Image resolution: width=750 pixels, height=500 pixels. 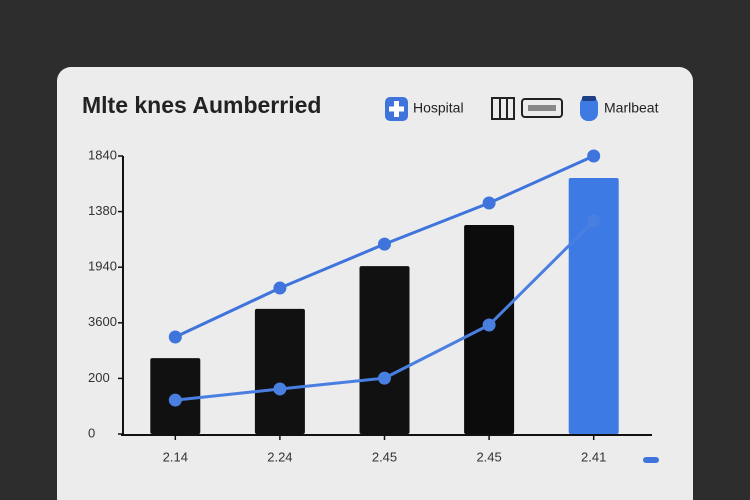 What do you see at coordinates (631, 108) in the screenshot?
I see `legend-label: Marlbeat` at bounding box center [631, 108].